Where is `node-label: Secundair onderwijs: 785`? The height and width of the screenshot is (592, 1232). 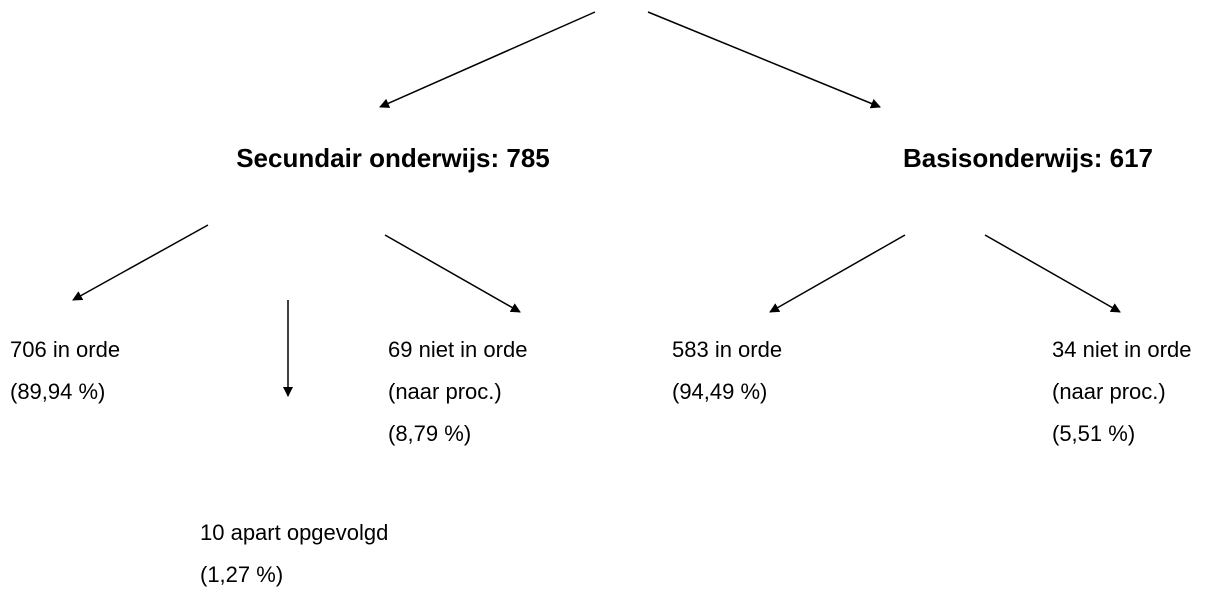 node-label: Secundair onderwijs: 785 is located at coordinates (393, 158).